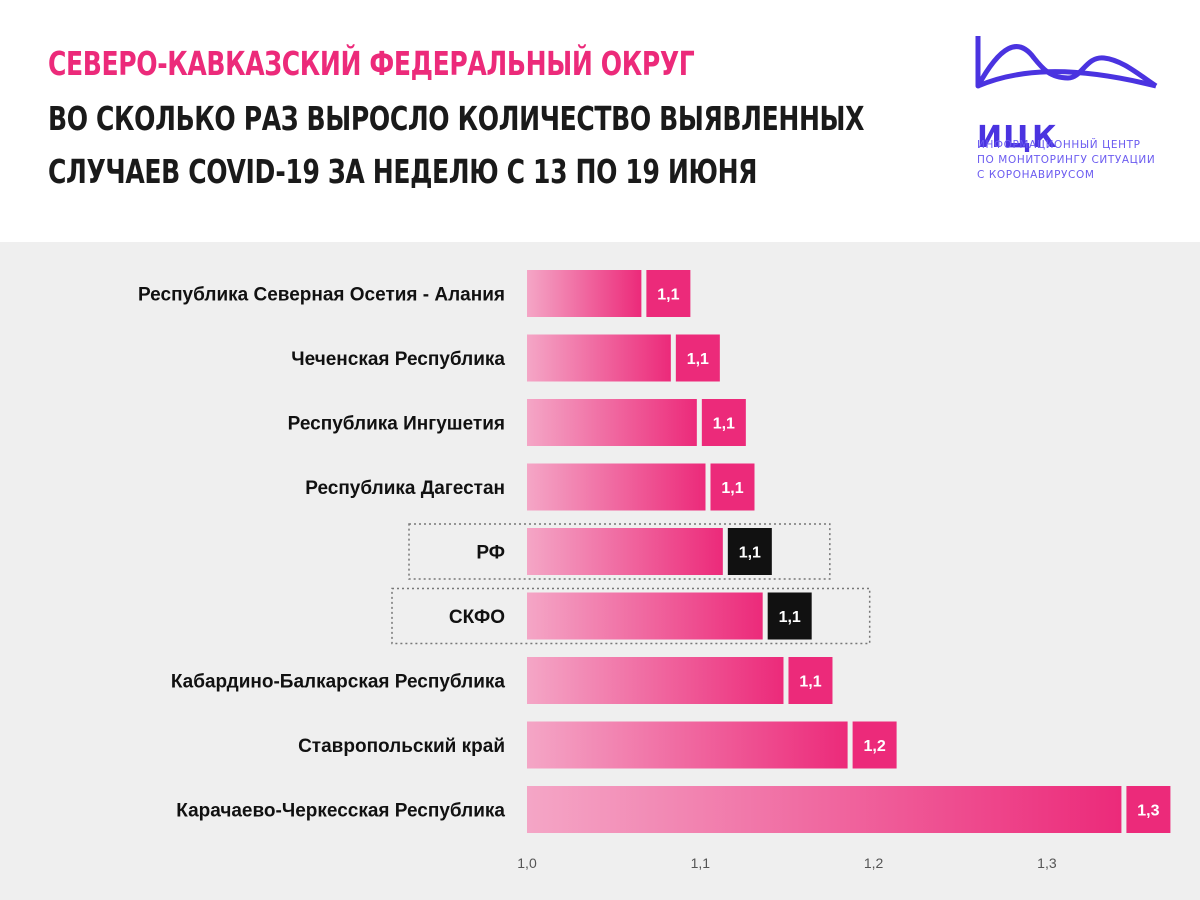 This screenshot has height=900, width=1200. I want to click on x-tick-label: 1,0, so click(527, 863).